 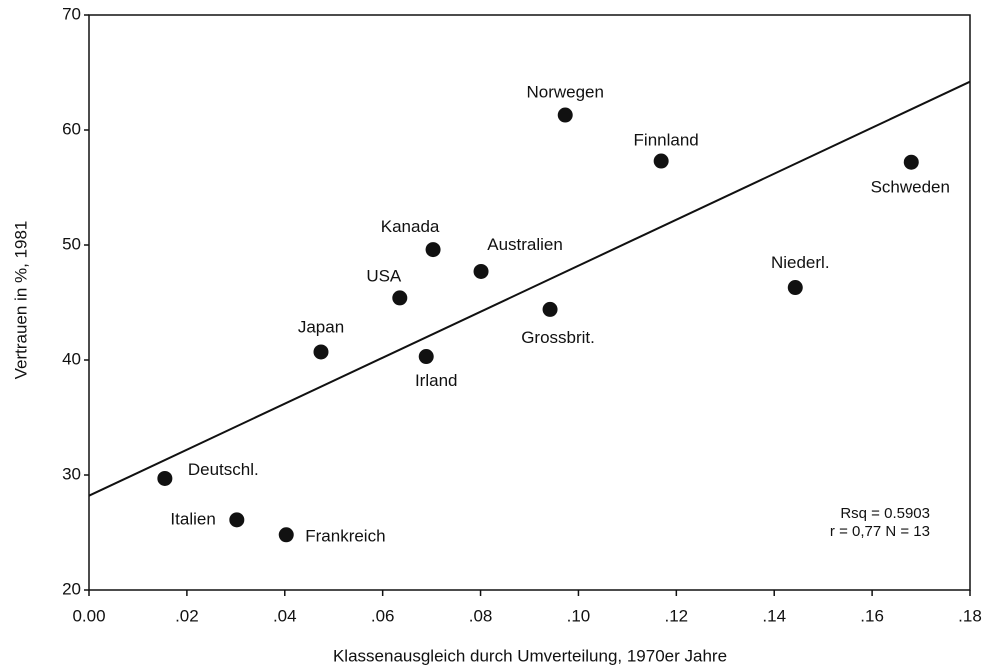 I want to click on point-label: Finnland, so click(x=666, y=140).